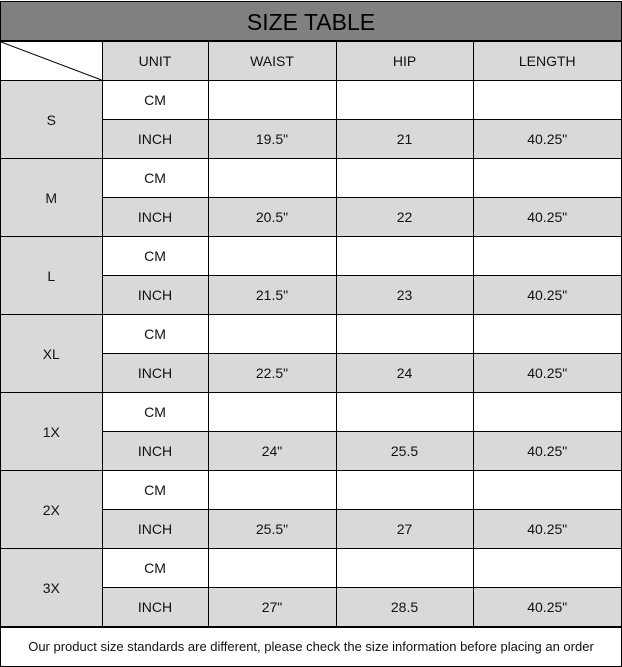  Describe the element at coordinates (52, 197) in the screenshot. I see `size-label: M` at that location.